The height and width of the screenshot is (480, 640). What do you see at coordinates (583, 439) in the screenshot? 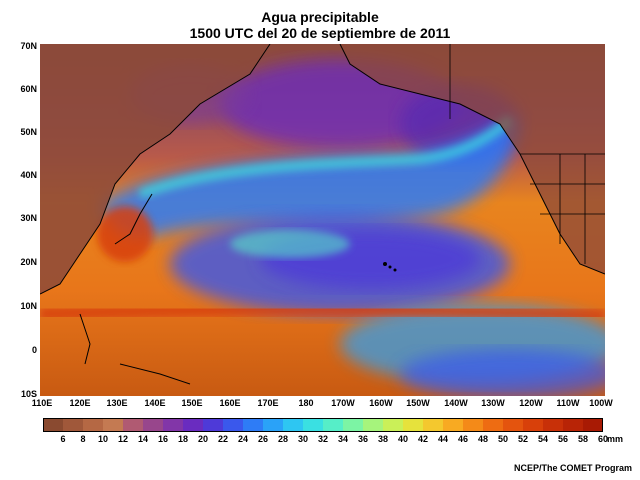
I see `colorbar-tick: 58` at bounding box center [583, 439].